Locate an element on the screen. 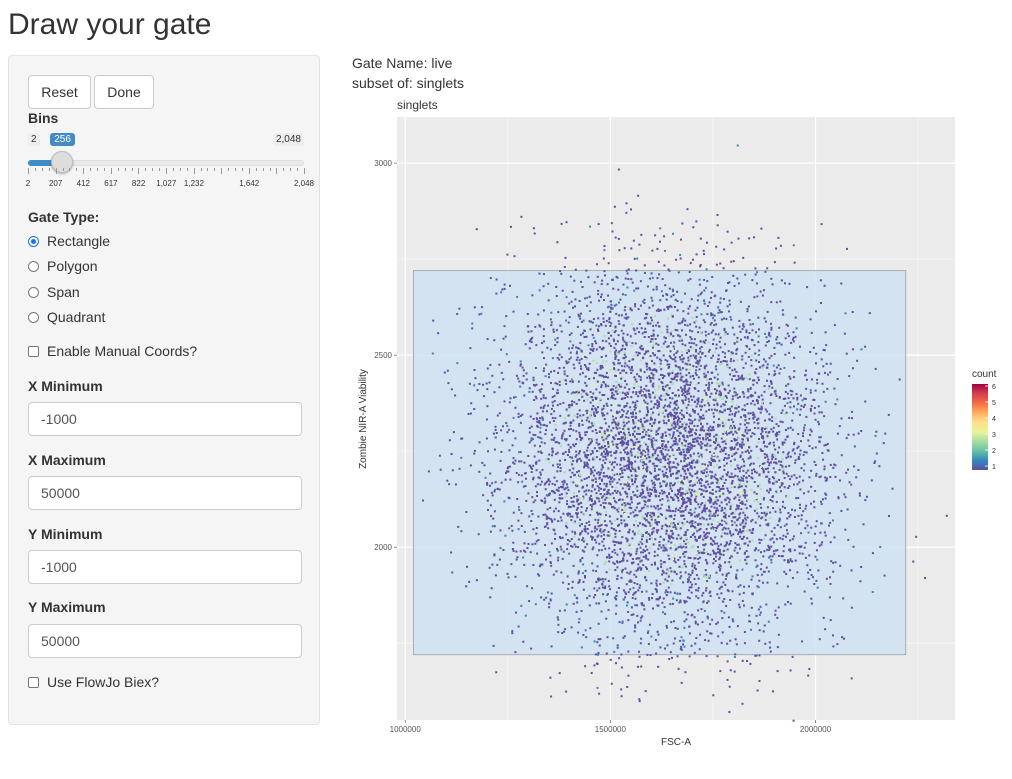 The width and height of the screenshot is (1012, 779). reset-button: Reset is located at coordinates (59, 92).